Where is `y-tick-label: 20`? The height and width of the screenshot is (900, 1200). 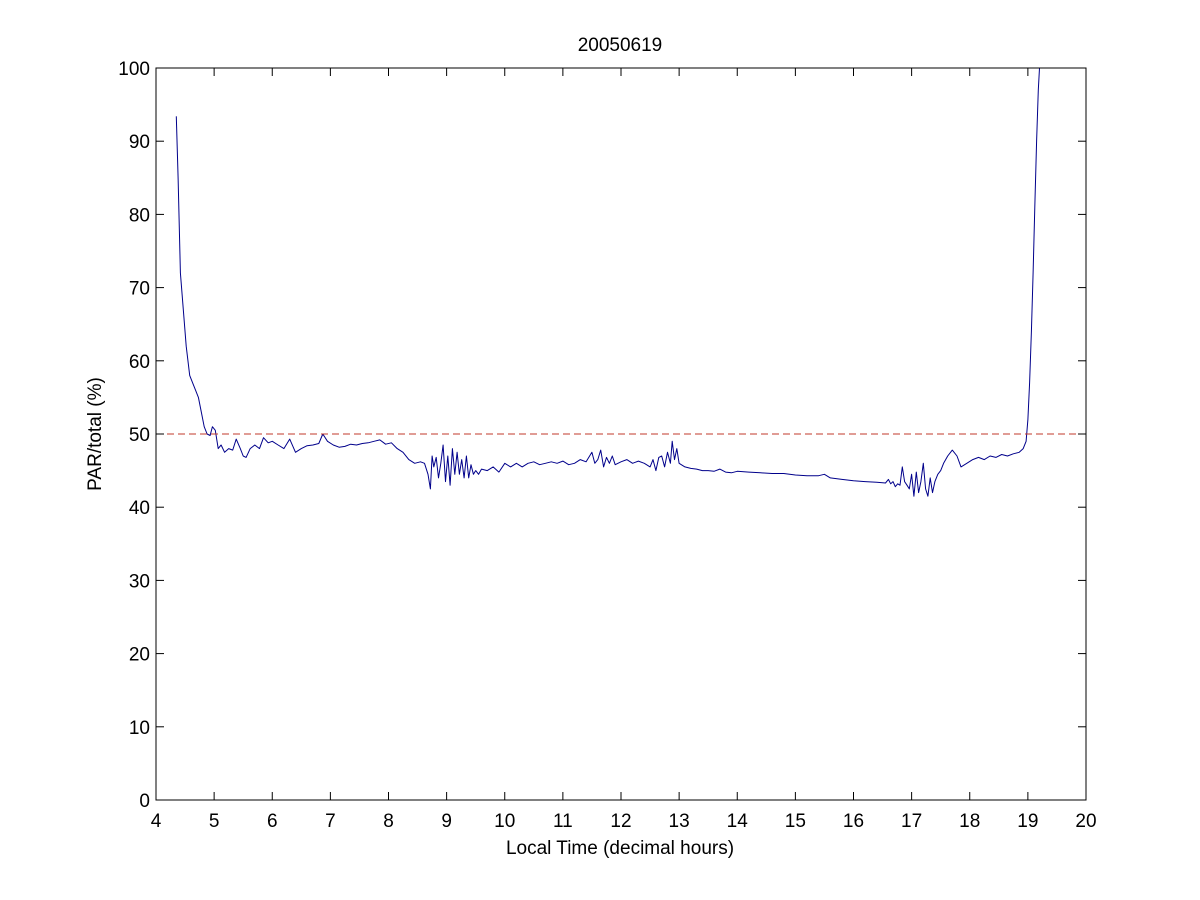 y-tick-label: 20 is located at coordinates (139, 655).